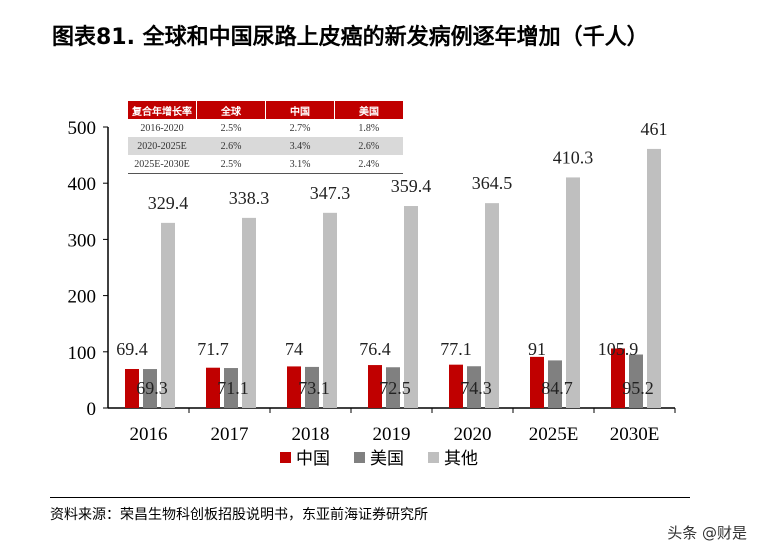 The width and height of the screenshot is (761, 553). I want to click on y-tick-label: 400, so click(82, 184).